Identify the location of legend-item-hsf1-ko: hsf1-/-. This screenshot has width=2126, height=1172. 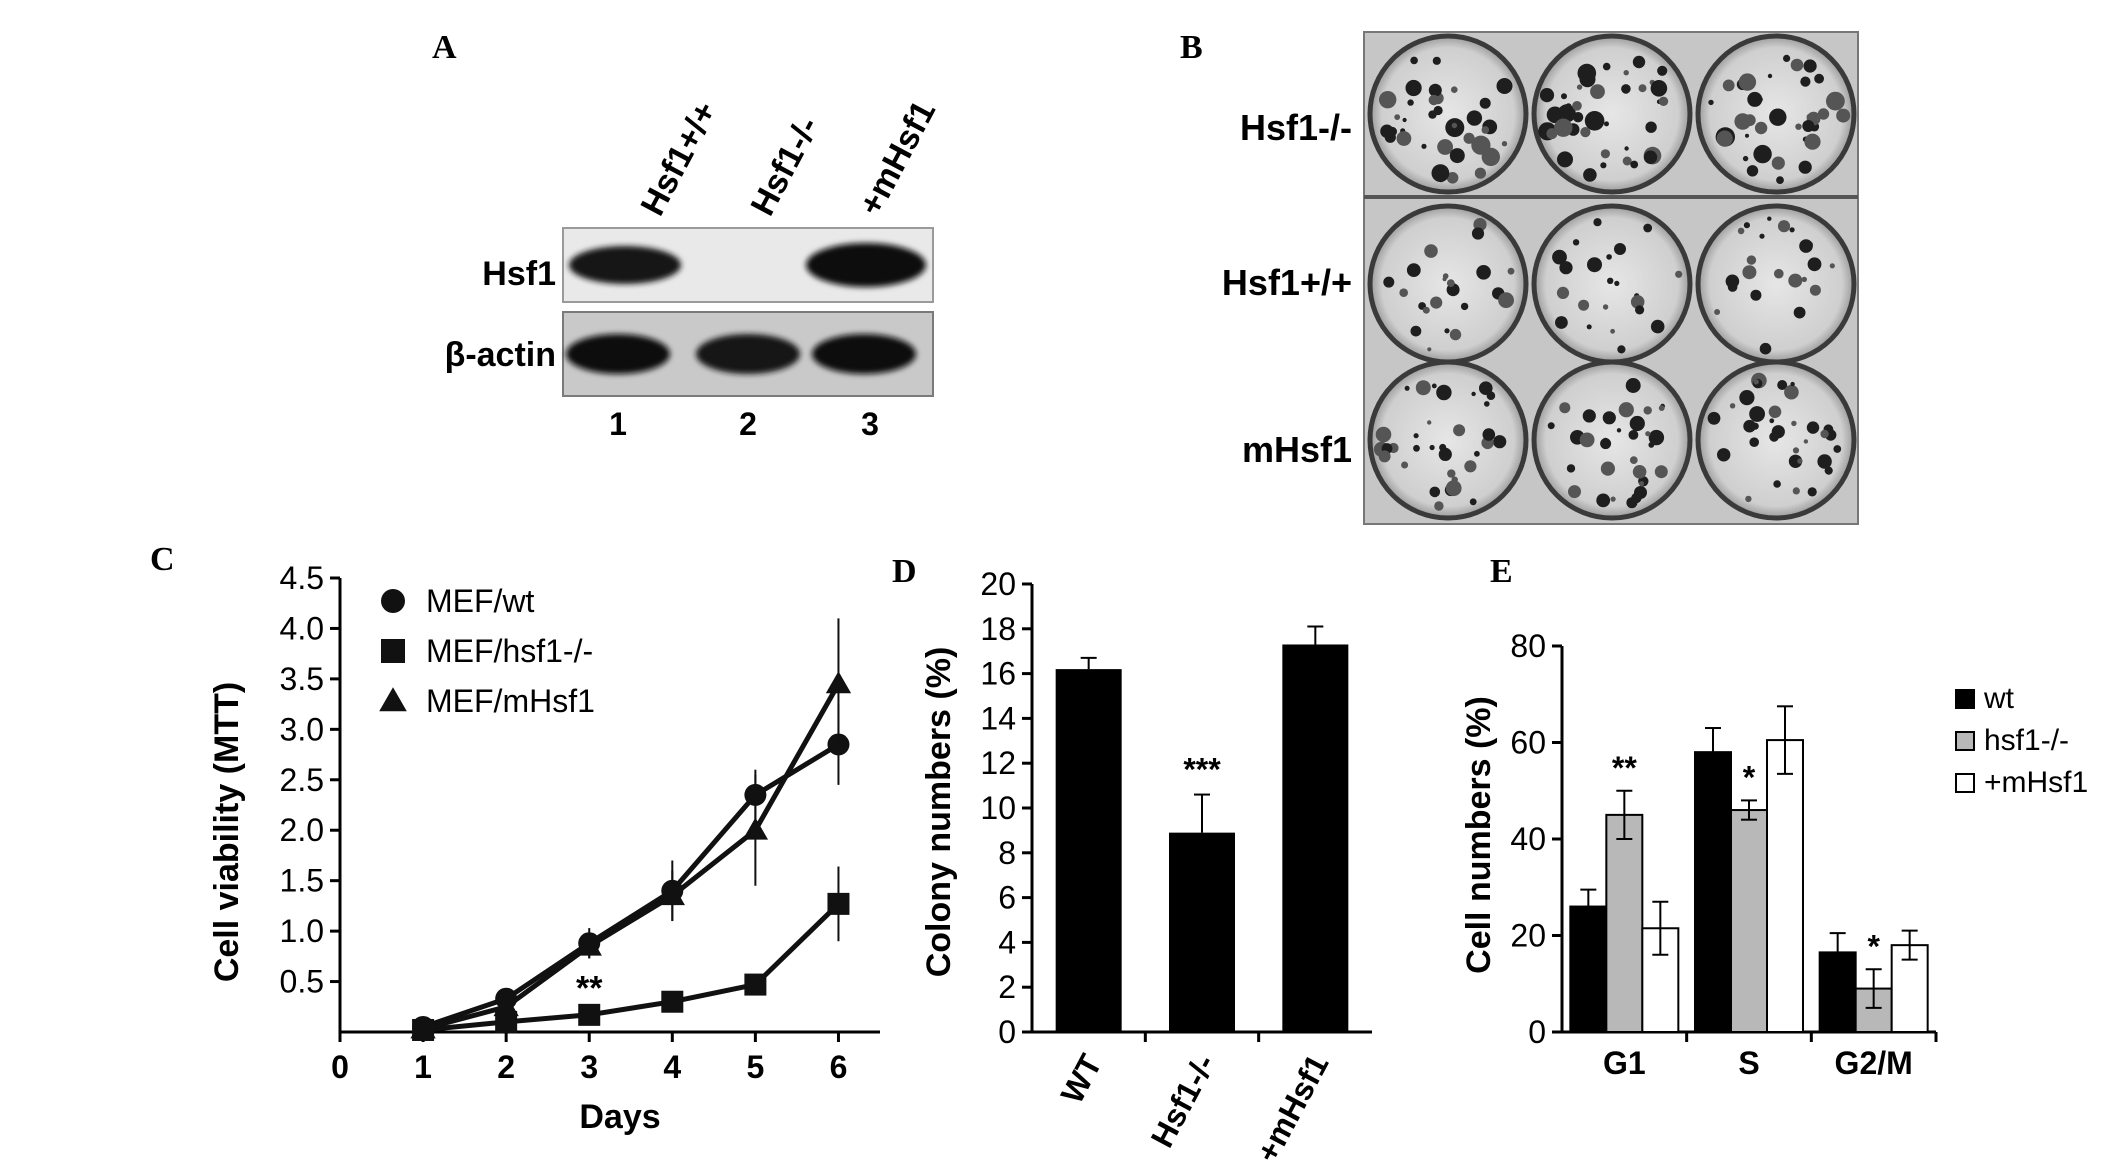
(2026, 740).